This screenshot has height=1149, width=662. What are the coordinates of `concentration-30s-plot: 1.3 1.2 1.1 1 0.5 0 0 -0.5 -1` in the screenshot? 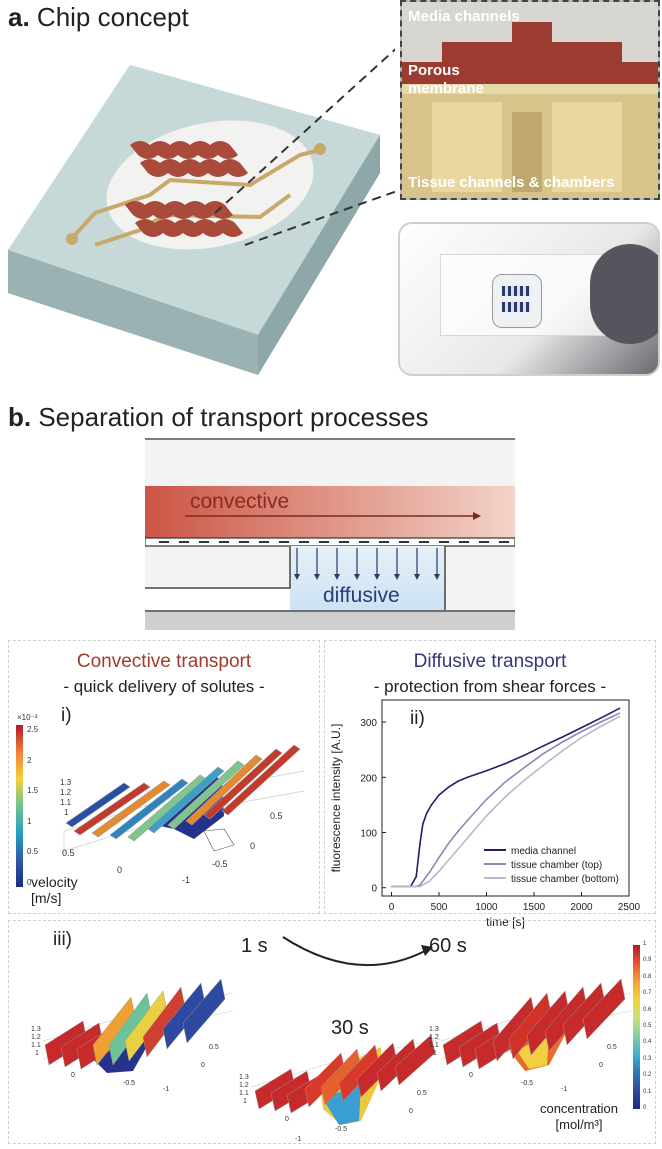 It's located at (340, 1088).